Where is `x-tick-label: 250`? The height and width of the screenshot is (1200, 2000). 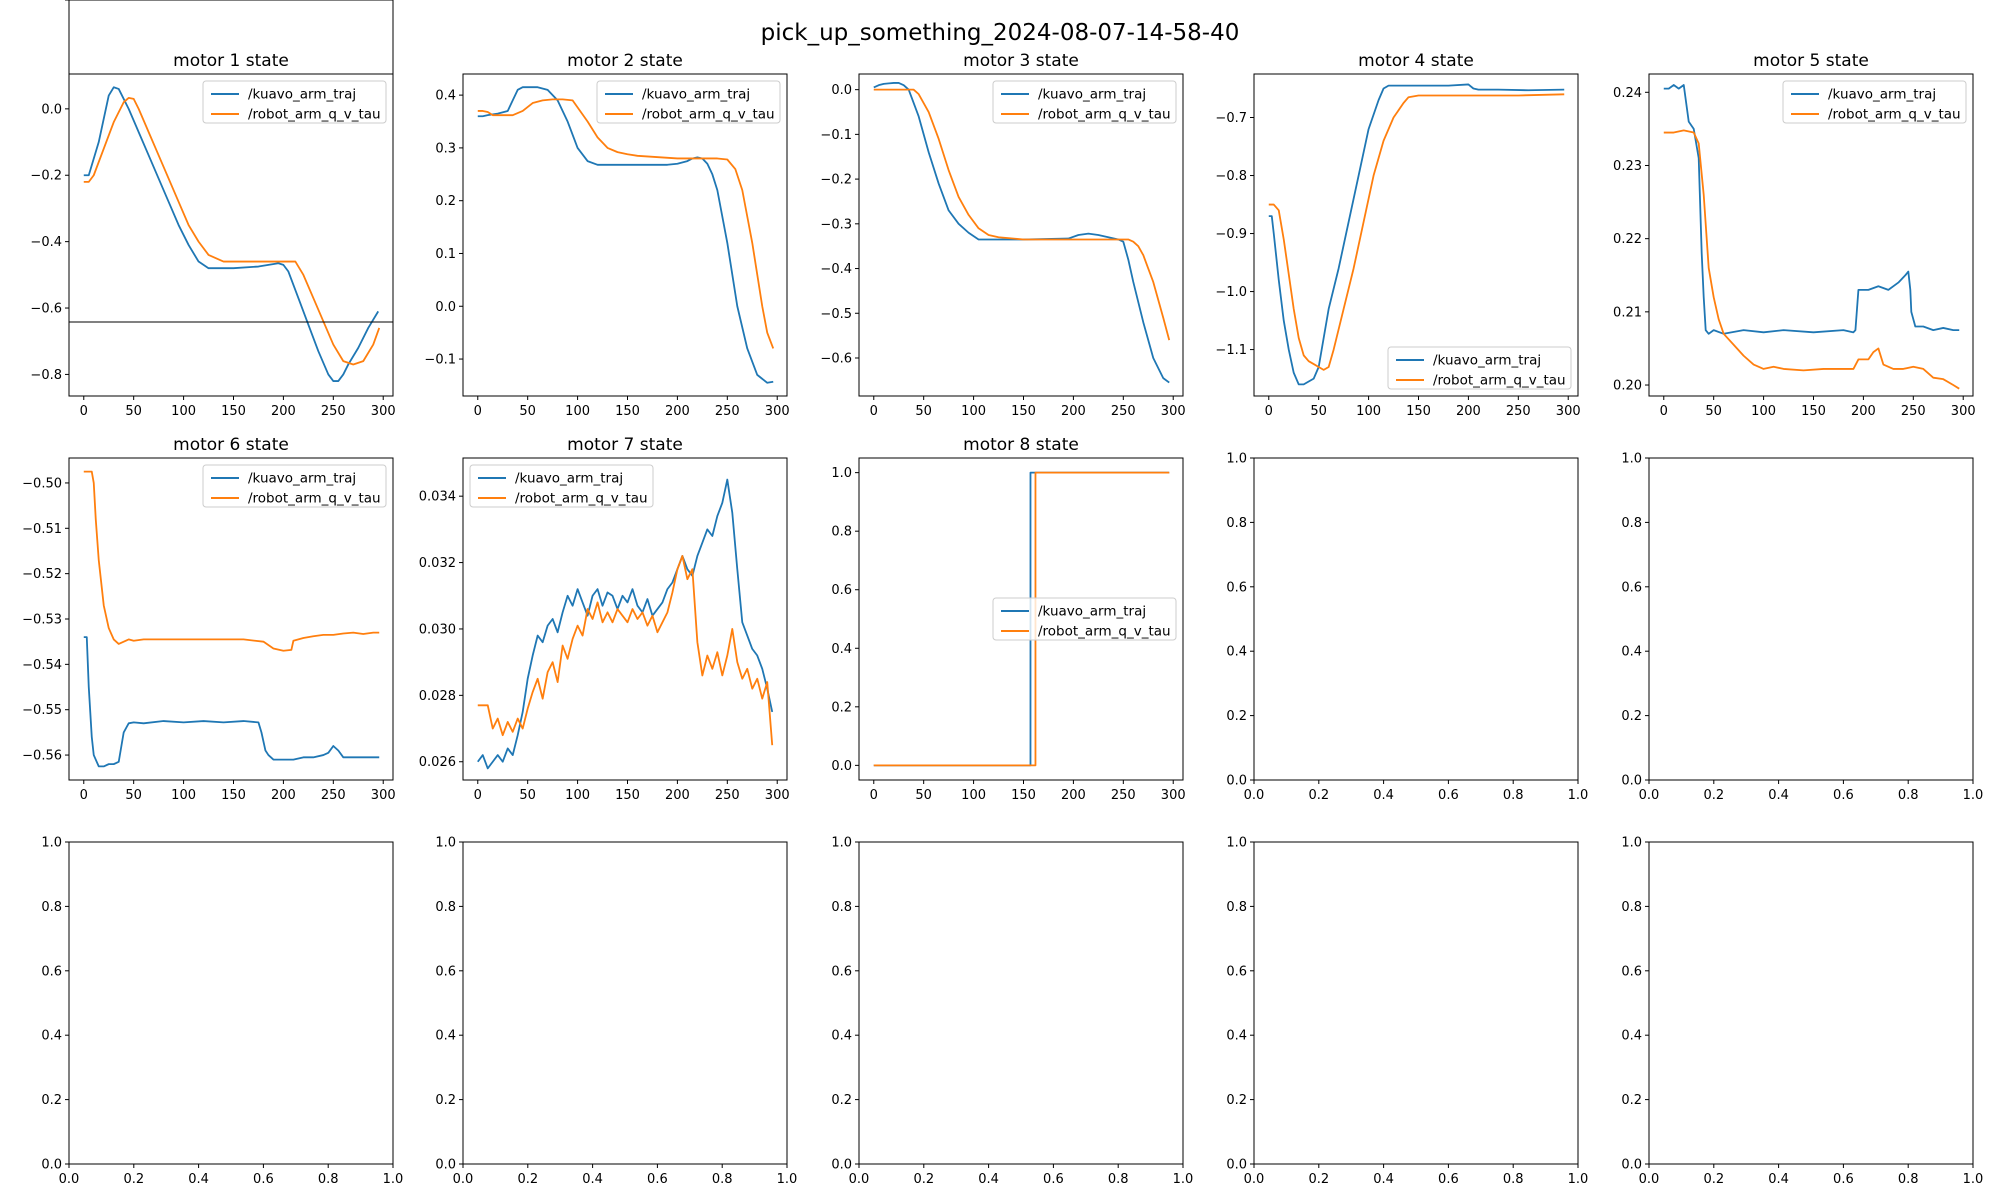
x-tick-label: 250 is located at coordinates (727, 411).